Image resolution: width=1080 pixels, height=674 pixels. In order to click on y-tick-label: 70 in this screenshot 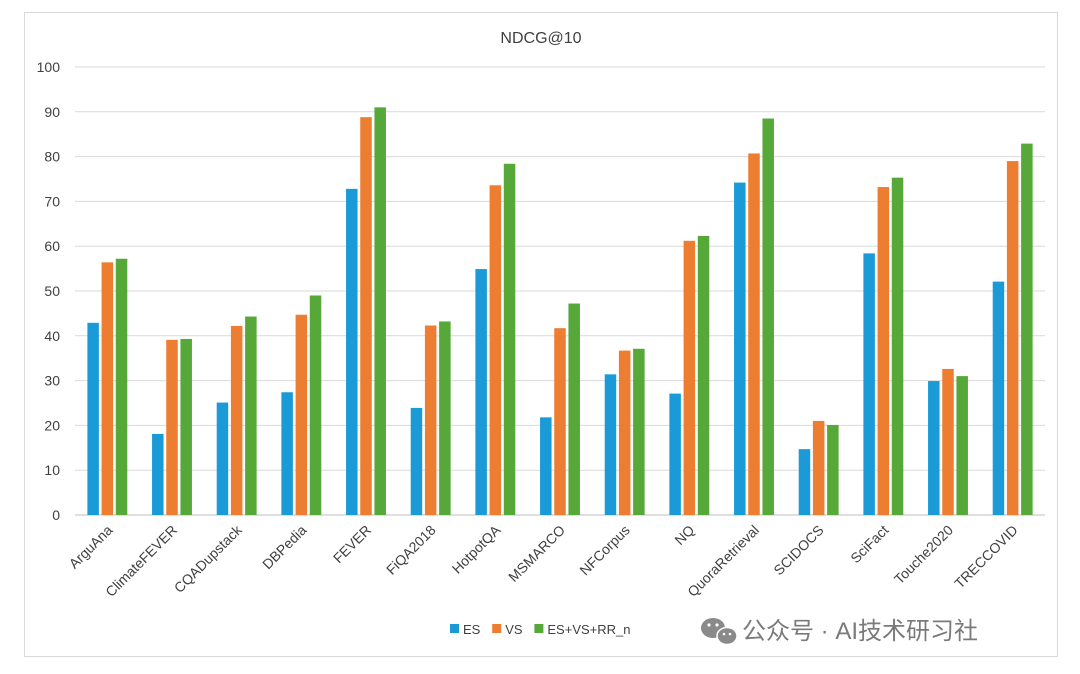, I will do `click(52, 201)`.